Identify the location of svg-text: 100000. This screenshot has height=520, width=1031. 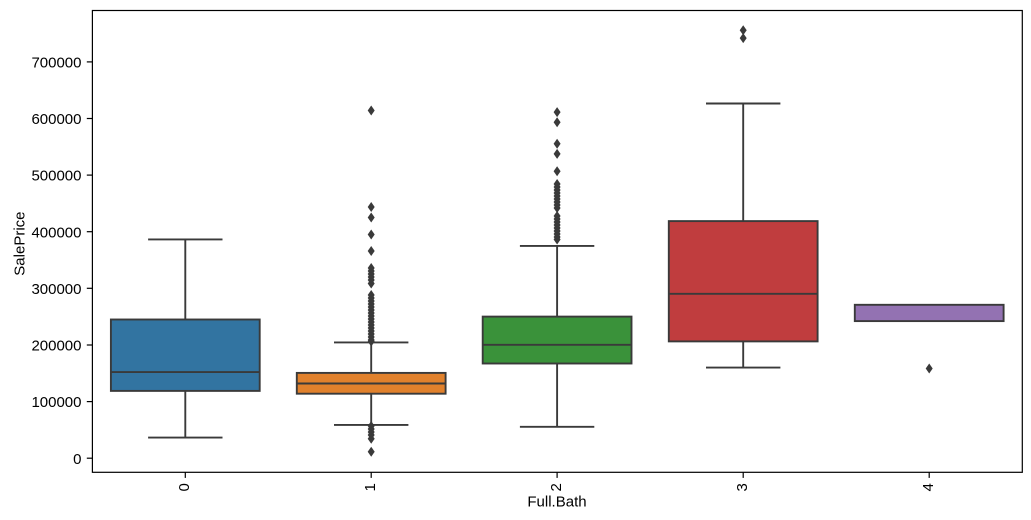
(56, 402).